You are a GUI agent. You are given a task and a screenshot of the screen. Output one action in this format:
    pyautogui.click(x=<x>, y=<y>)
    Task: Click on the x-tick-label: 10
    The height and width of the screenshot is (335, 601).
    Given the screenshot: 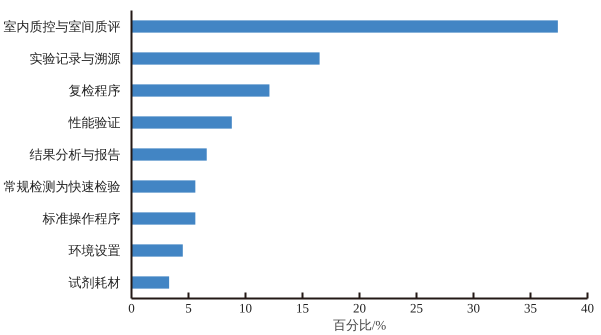 What is the action you would take?
    pyautogui.click(x=245, y=308)
    